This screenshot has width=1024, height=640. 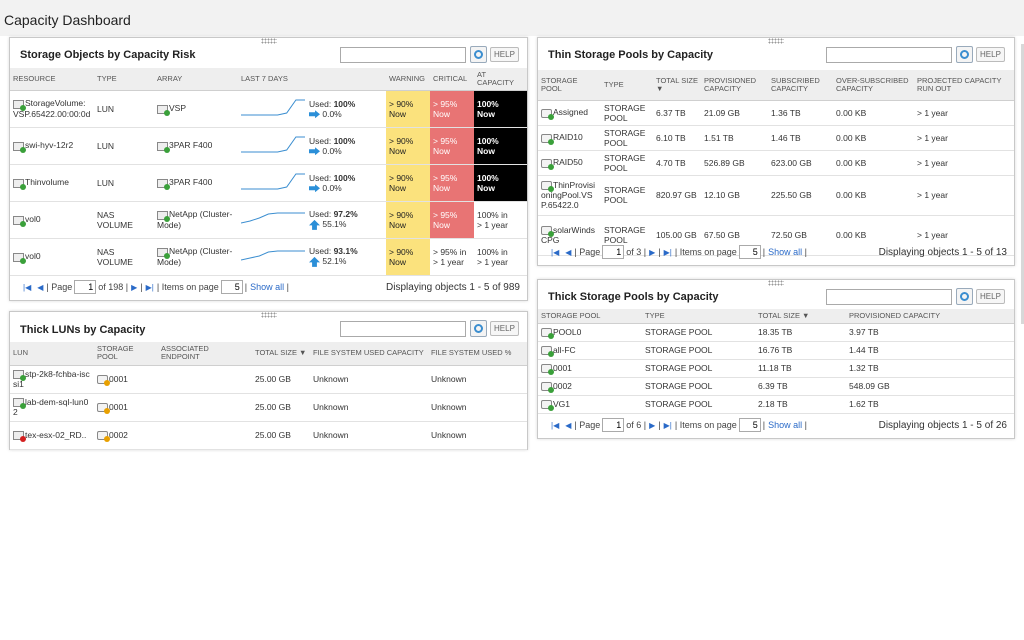 I want to click on risk-col-header: TYPE, so click(x=124, y=79).